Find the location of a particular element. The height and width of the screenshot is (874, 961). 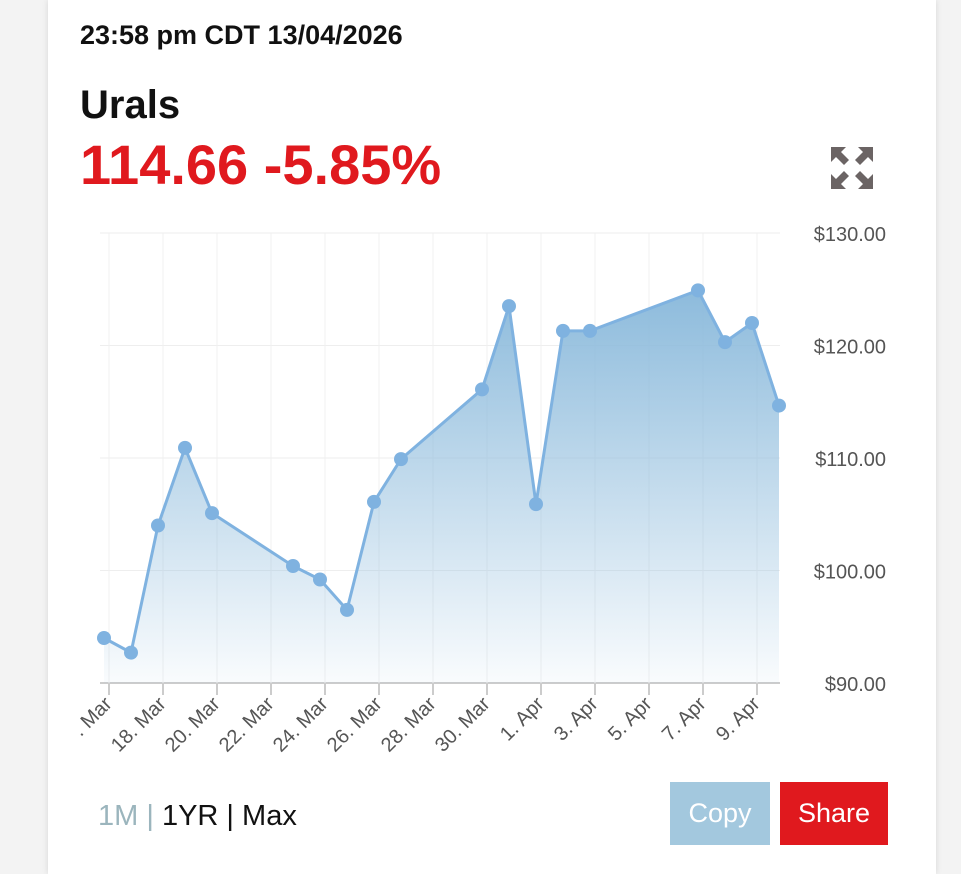

copy-button: Copy is located at coordinates (720, 813).